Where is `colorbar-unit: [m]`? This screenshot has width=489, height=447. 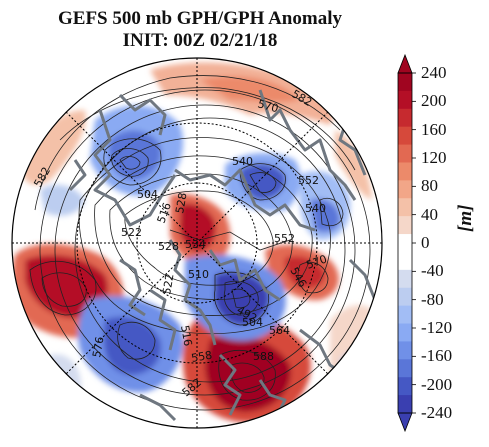 colorbar-unit: [m] is located at coordinates (465, 218).